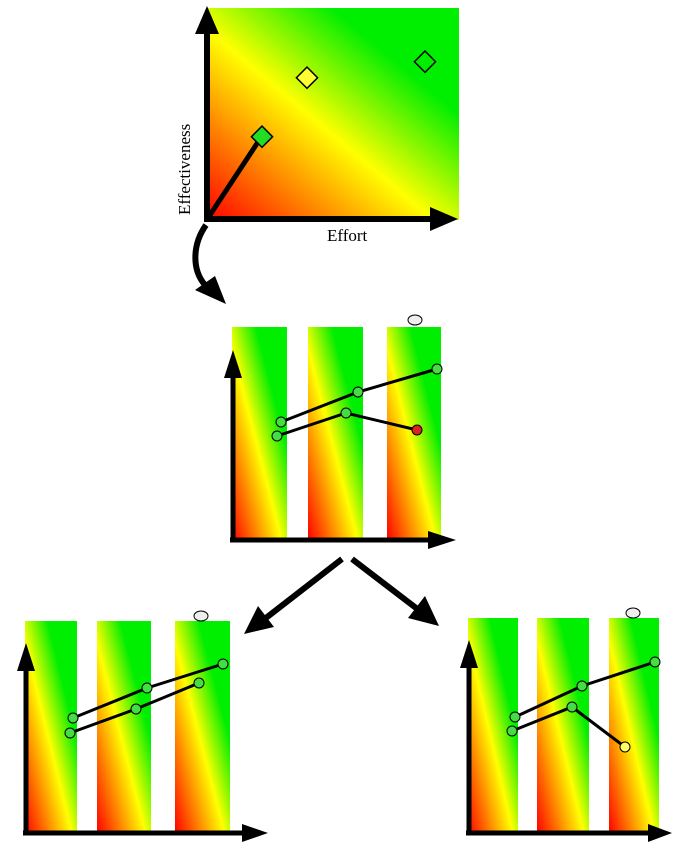  I want to click on panel-bottom-left, so click(142, 726).